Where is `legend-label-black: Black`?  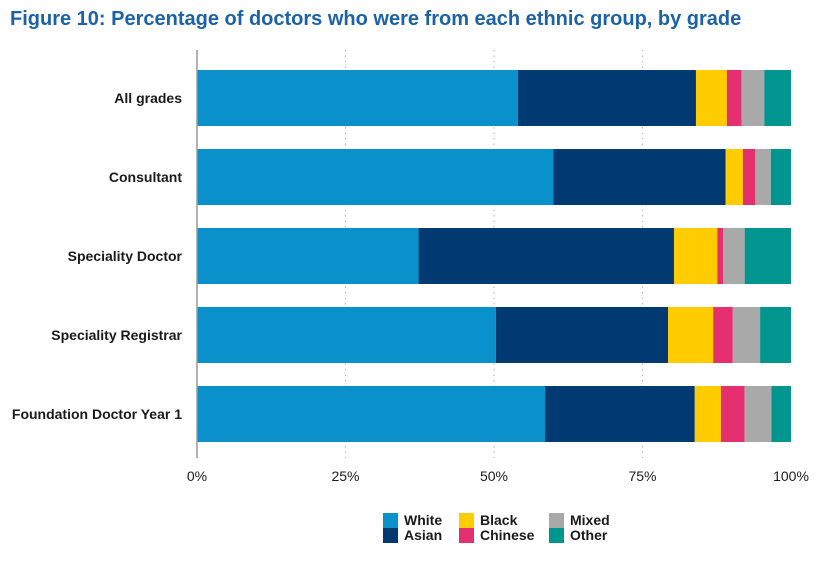 legend-label-black: Black is located at coordinates (499, 520).